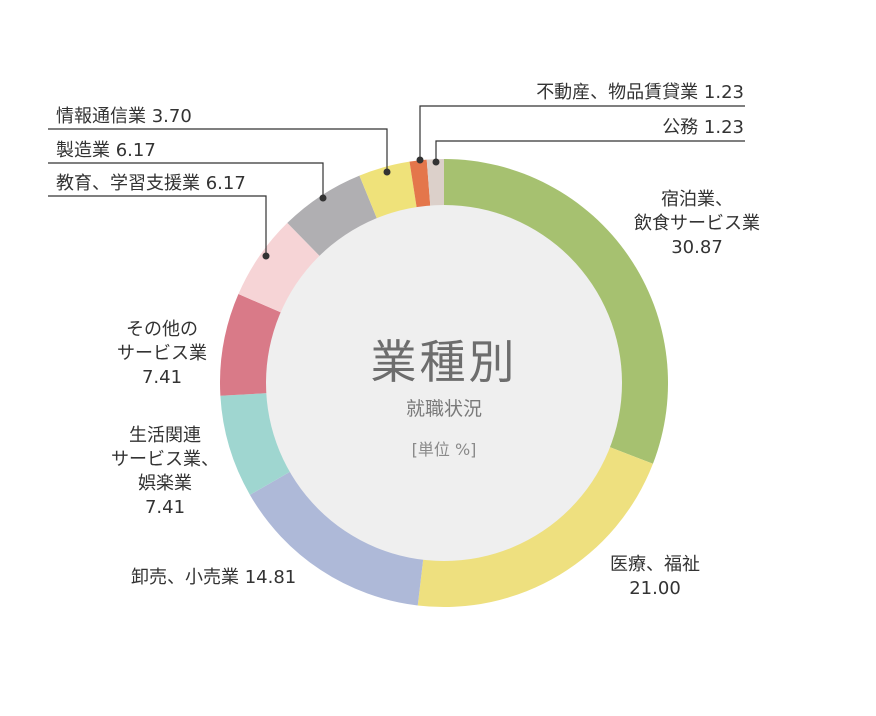 This screenshot has height=716, width=876. Describe the element at coordinates (444, 362) in the screenshot. I see `chart-title: 業種別` at that location.